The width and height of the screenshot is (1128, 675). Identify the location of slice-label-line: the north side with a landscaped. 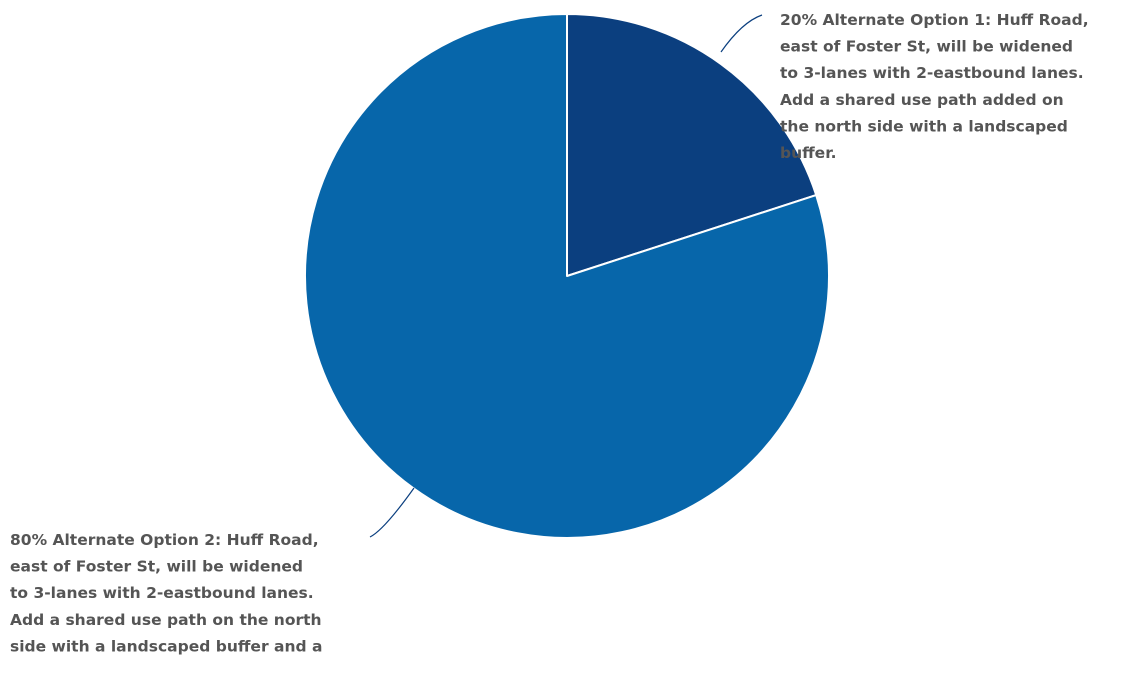
(924, 126).